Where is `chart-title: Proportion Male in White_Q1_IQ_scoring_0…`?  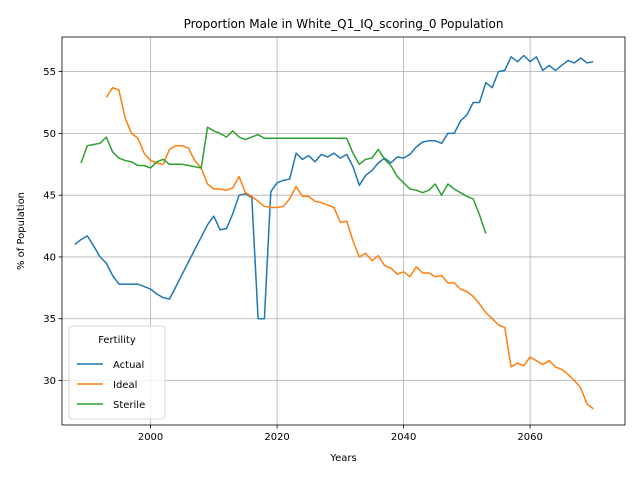 chart-title: Proportion Male in White_Q1_IQ_scoring_0… is located at coordinates (344, 24).